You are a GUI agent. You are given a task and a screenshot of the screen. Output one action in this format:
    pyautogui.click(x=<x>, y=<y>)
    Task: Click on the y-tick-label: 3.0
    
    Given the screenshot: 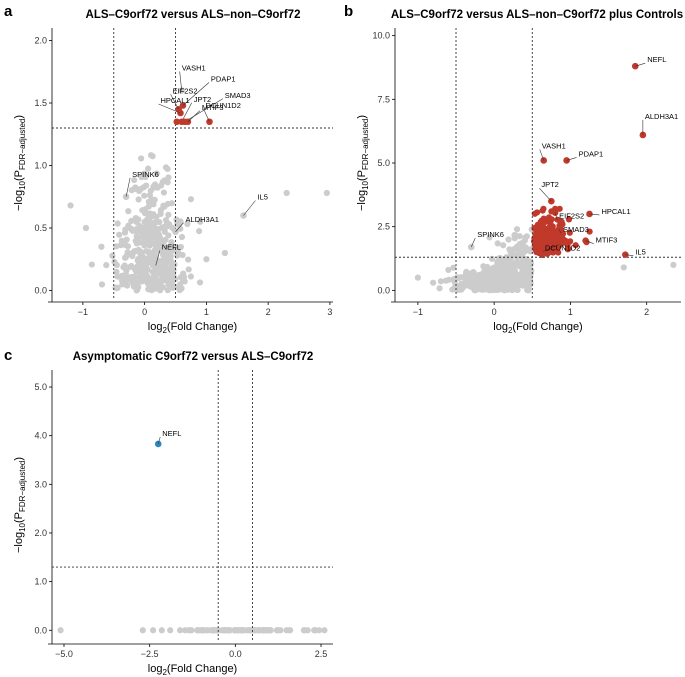 What is the action you would take?
    pyautogui.click(x=40, y=484)
    